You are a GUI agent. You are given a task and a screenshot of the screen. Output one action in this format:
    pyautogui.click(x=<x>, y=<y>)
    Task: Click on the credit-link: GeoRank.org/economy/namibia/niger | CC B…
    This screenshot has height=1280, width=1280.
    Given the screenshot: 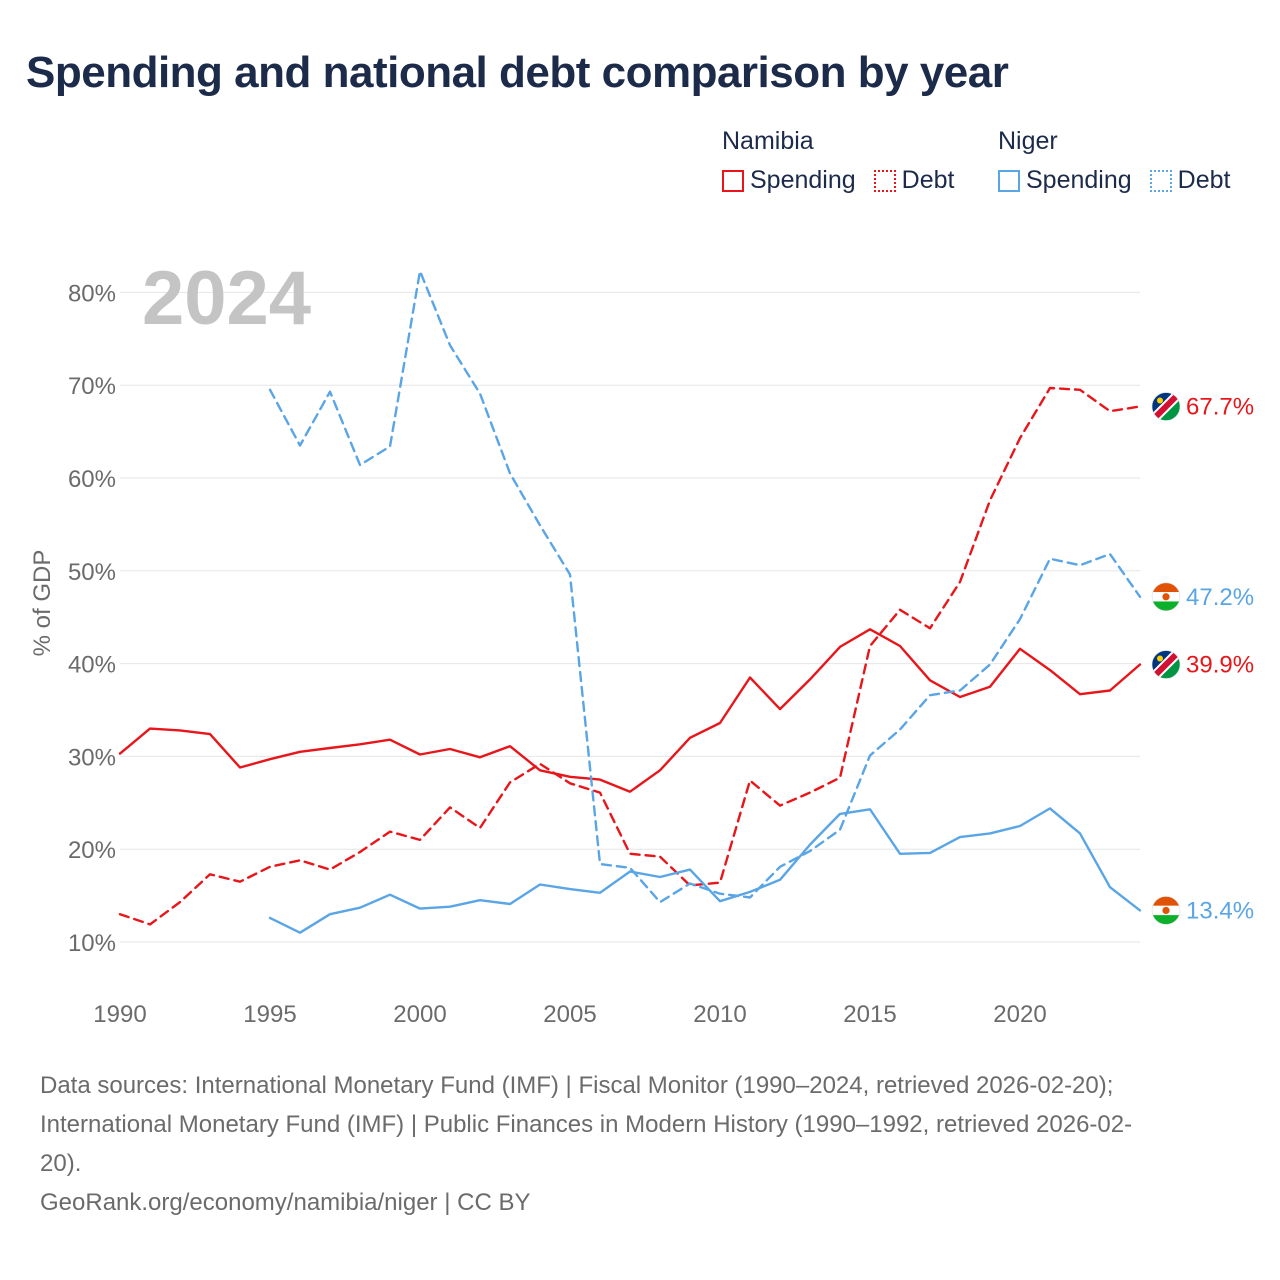 What is the action you would take?
    pyautogui.click(x=285, y=1202)
    